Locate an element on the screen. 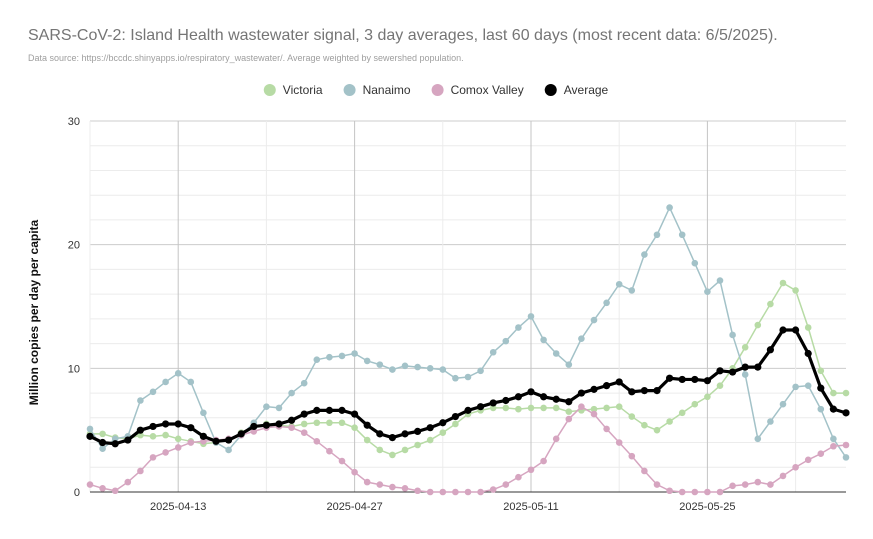 Image resolution: width=873 pixels, height=539 pixels. legend-swatch is located at coordinates (349, 90).